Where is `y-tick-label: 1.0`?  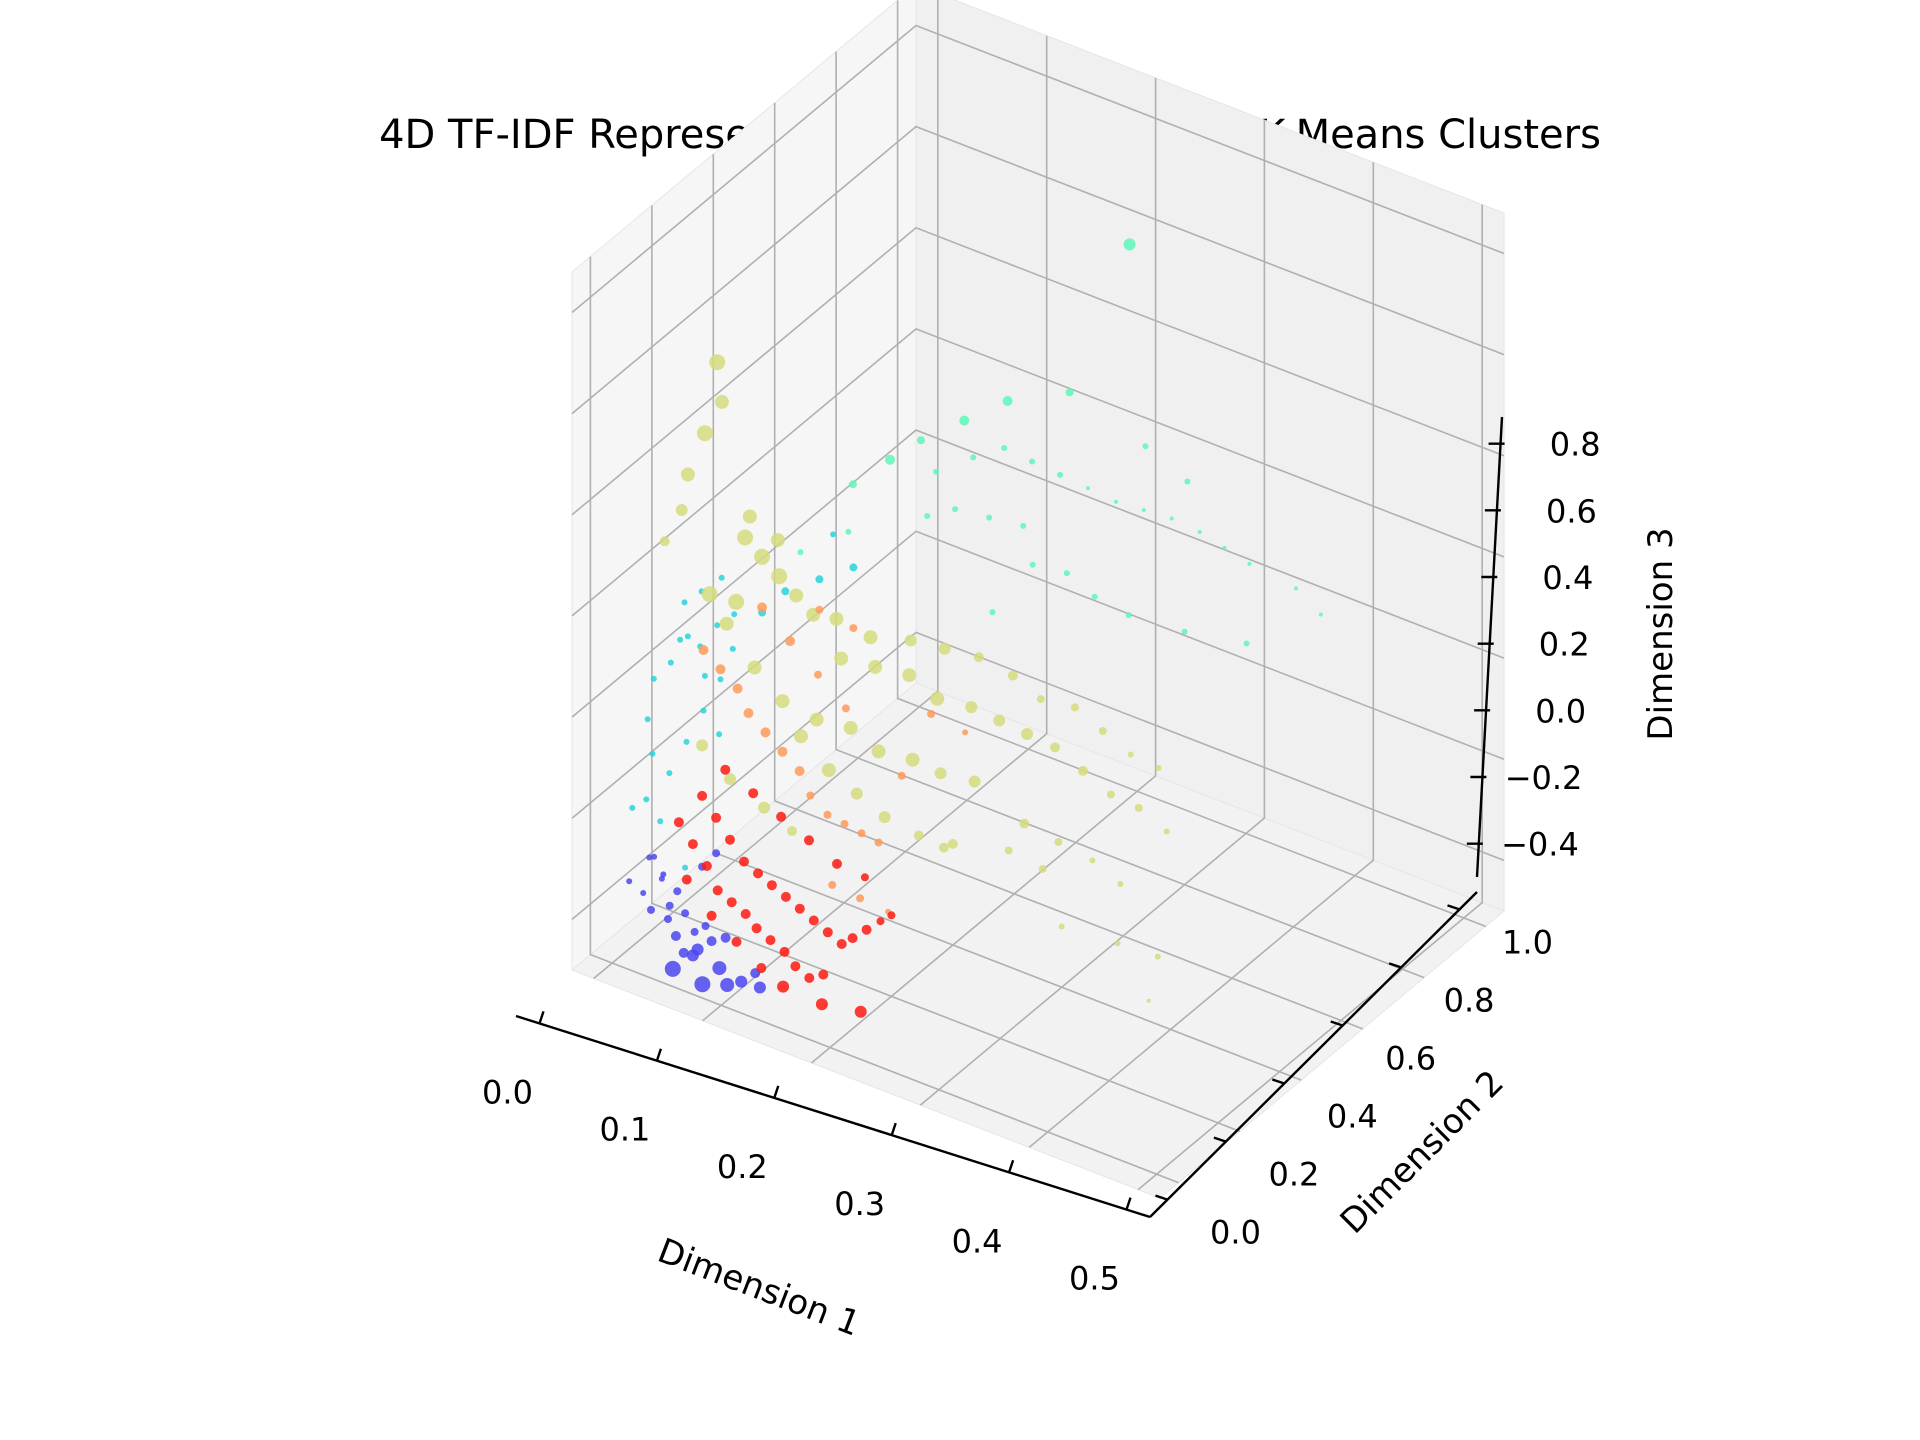 y-tick-label: 1.0 is located at coordinates (1527, 942).